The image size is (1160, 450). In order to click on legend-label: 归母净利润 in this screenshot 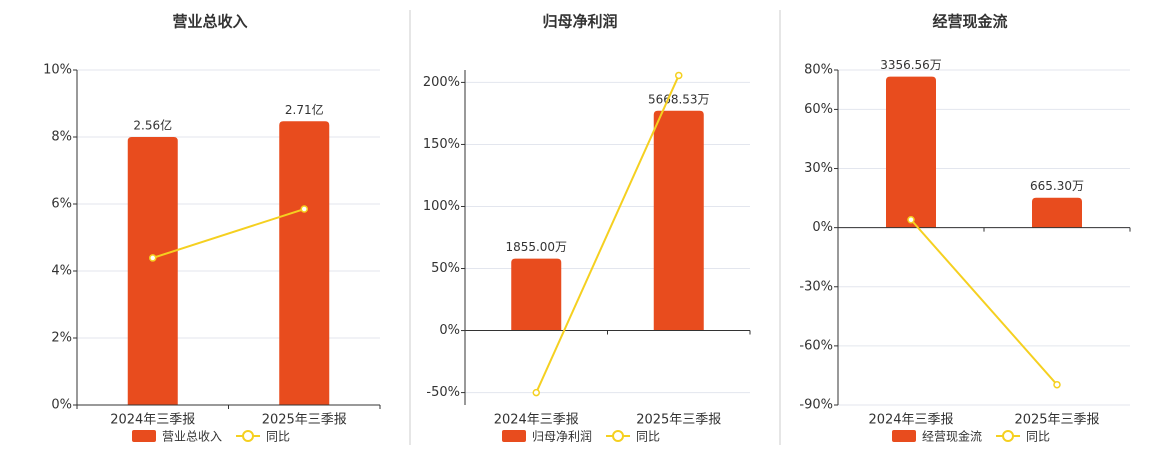, I will do `click(562, 437)`.